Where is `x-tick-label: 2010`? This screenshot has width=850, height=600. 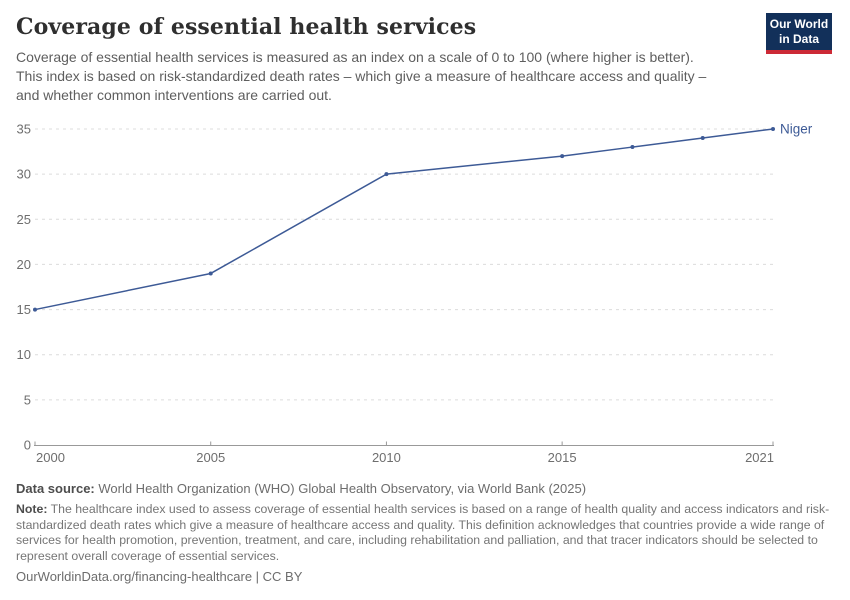 x-tick-label: 2010 is located at coordinates (386, 457).